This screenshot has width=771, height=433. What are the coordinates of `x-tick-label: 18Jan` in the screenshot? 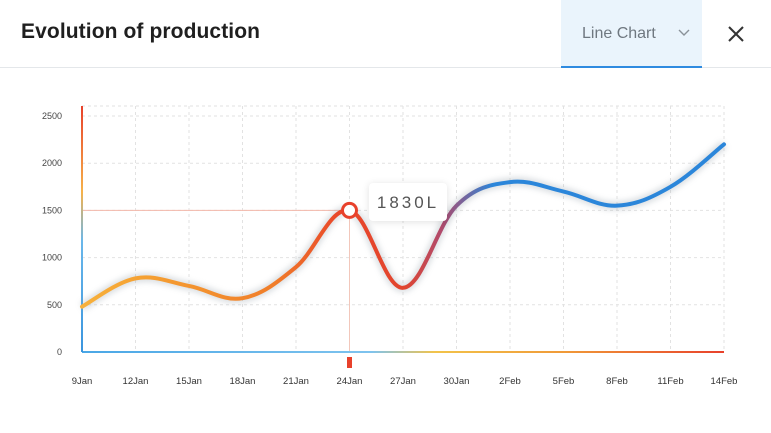 It's located at (243, 381).